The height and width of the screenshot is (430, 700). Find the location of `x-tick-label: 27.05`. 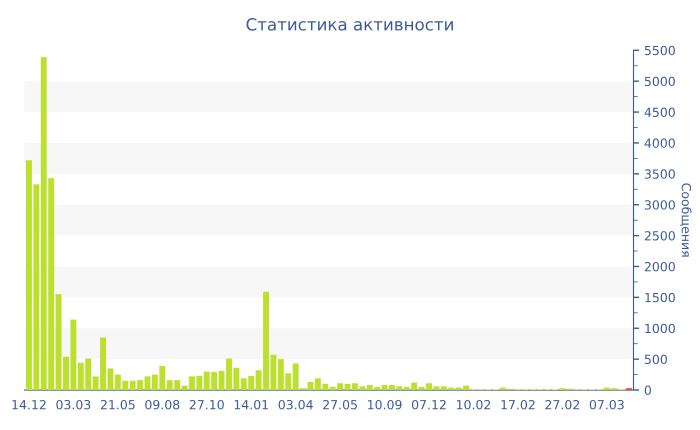

x-tick-label: 27.05 is located at coordinates (340, 405).